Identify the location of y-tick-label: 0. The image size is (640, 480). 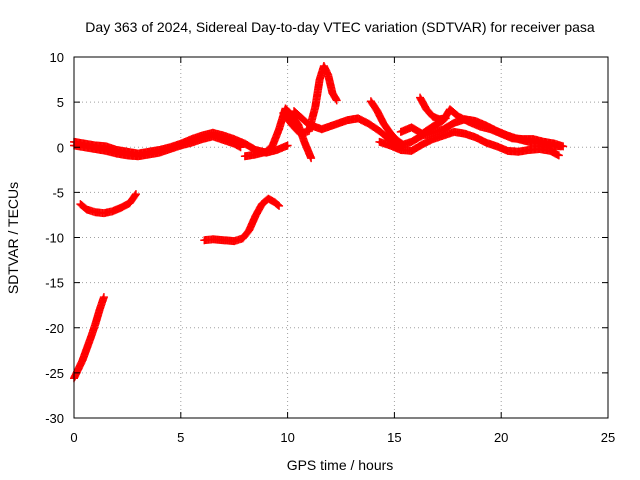
(60, 147).